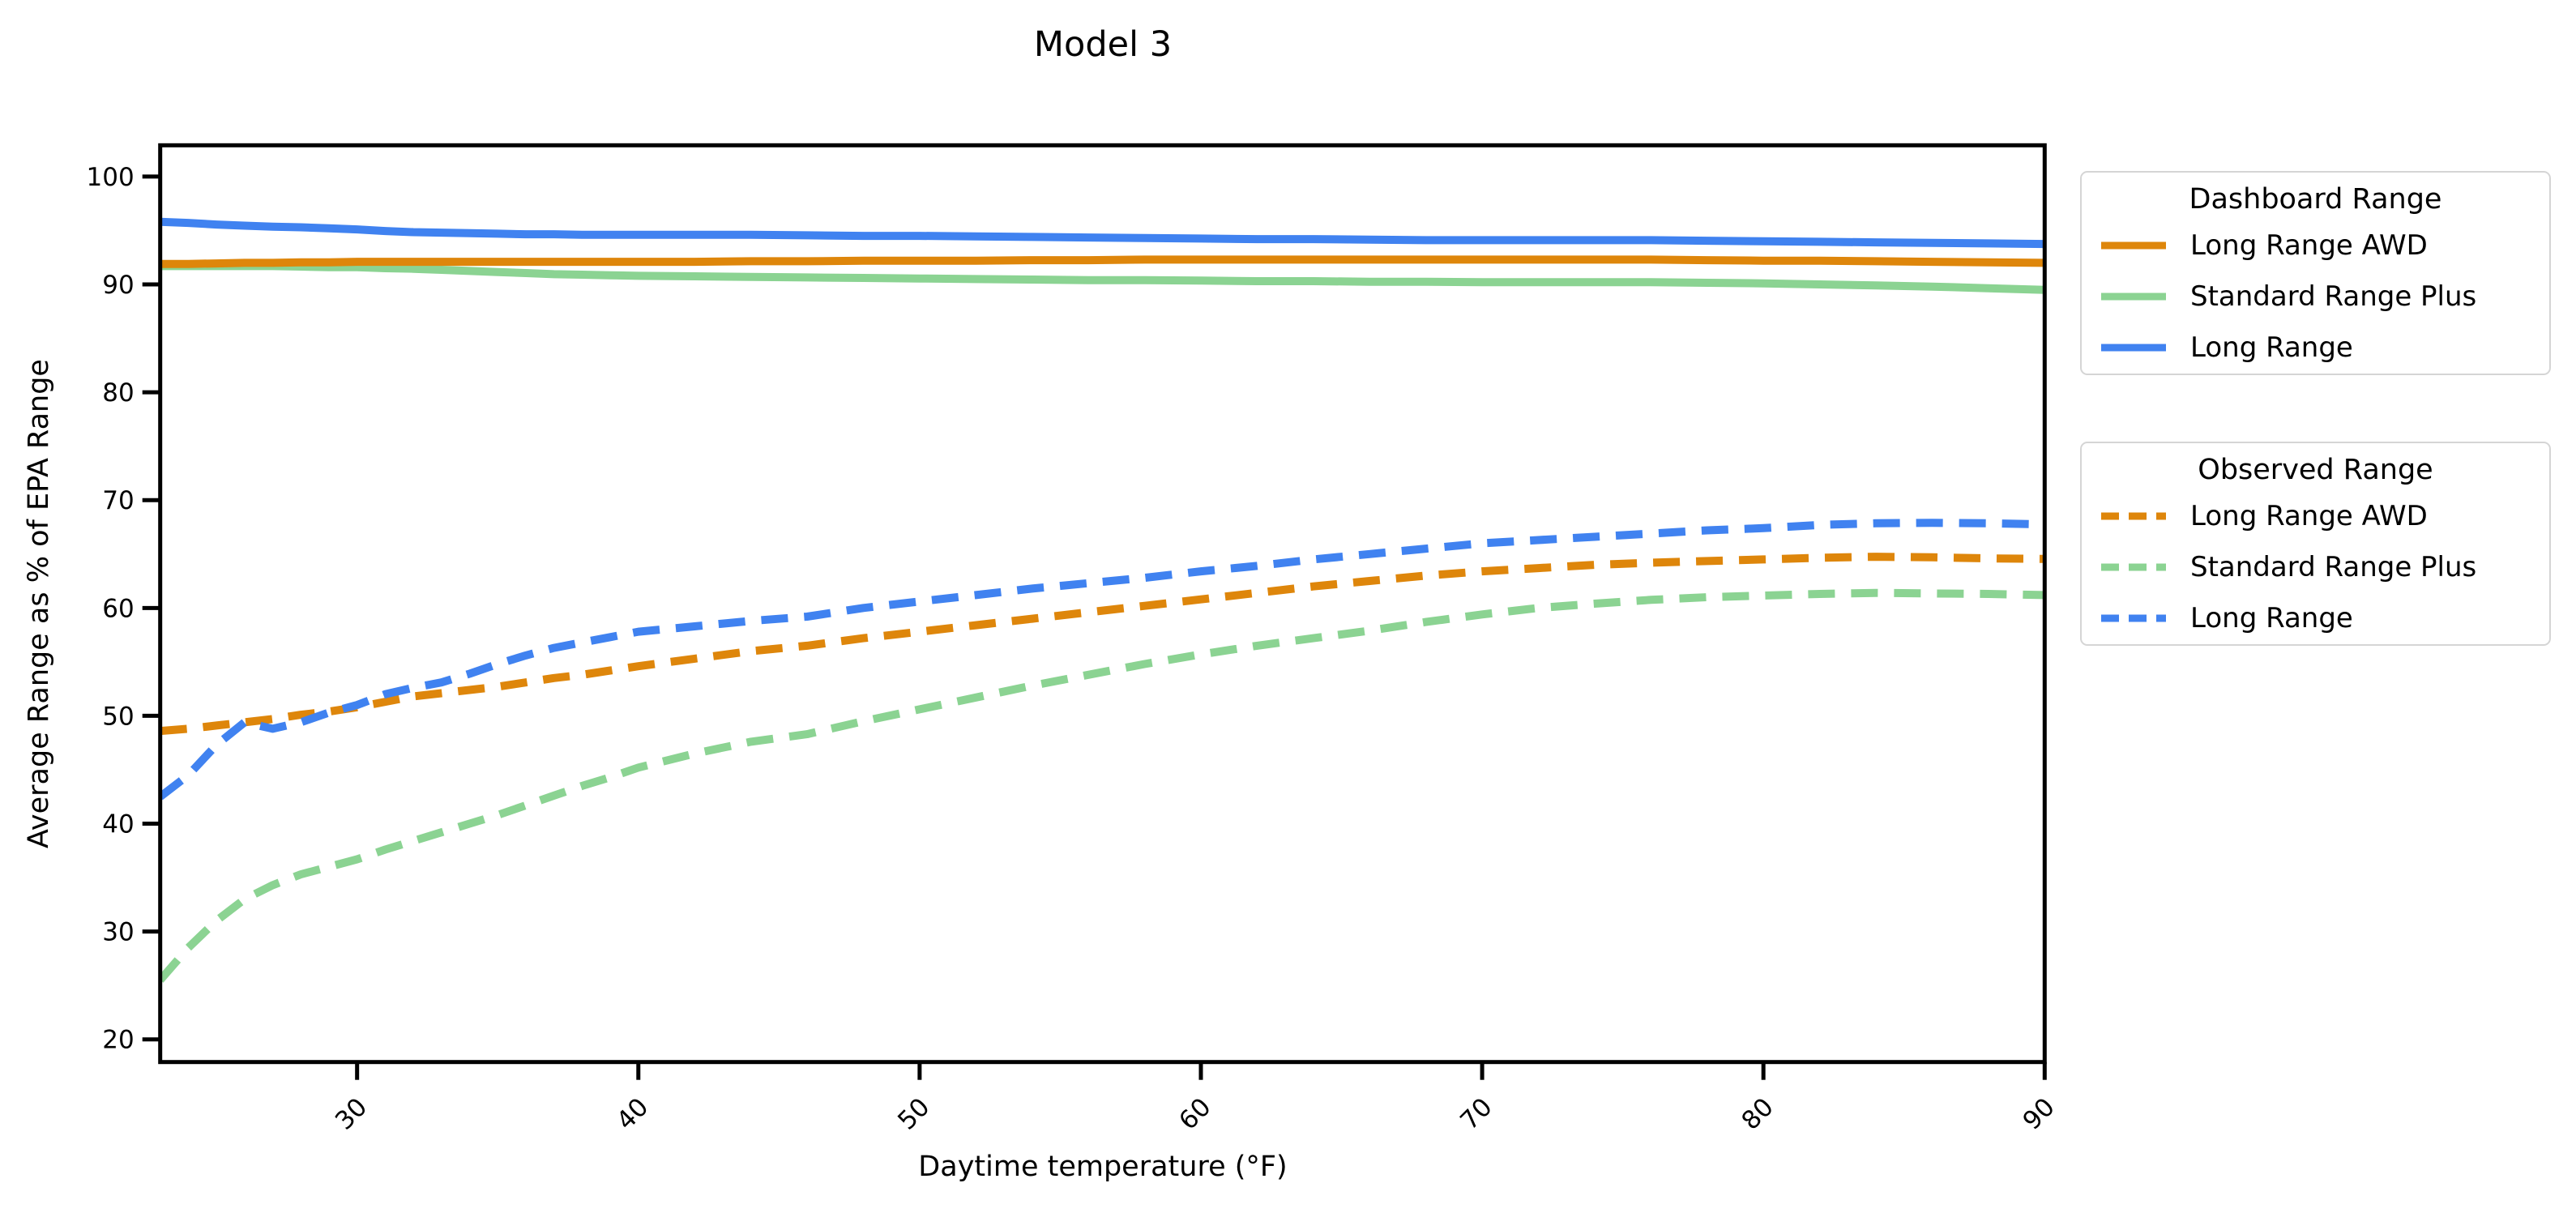 The image size is (2576, 1213). Describe the element at coordinates (1102, 233) in the screenshot. I see `line-dashboard-range-long-range` at that location.